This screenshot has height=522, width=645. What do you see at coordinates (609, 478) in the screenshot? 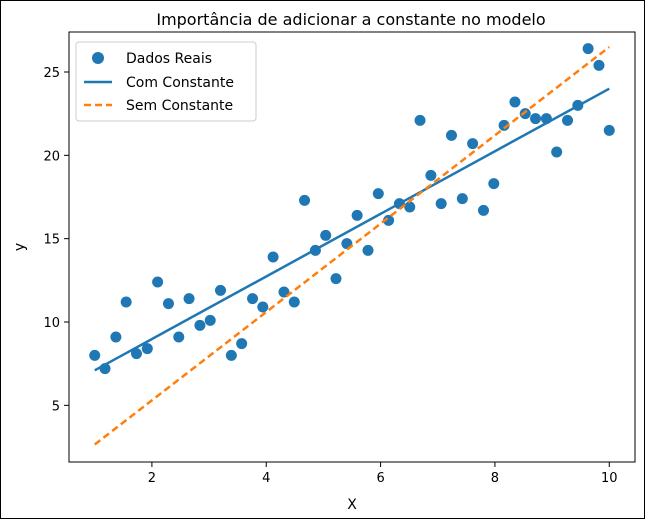
I see `x-tick-label: 10` at bounding box center [609, 478].